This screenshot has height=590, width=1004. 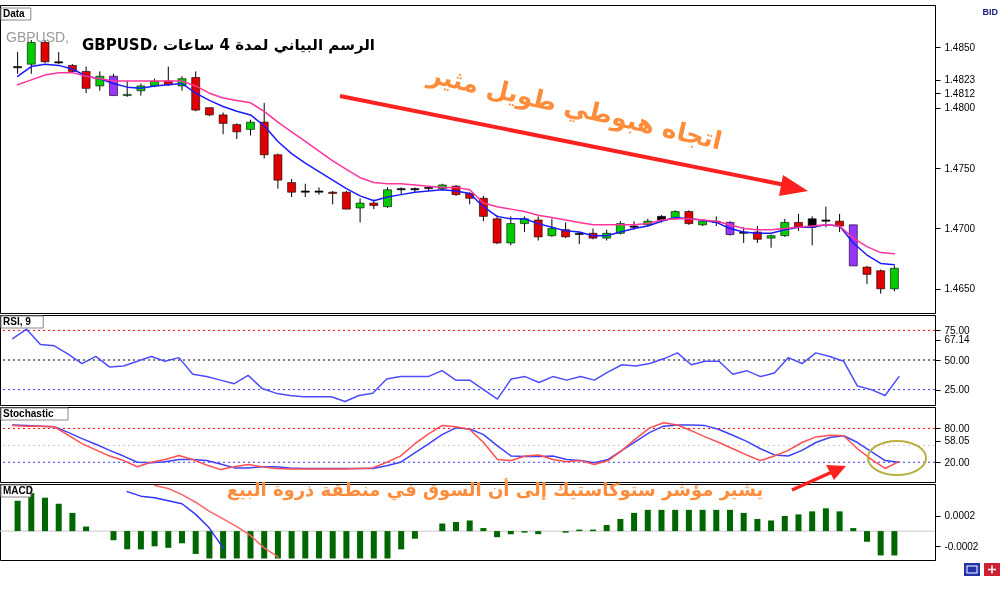 I want to click on annotation: GBPUSD,, so click(x=38, y=37).